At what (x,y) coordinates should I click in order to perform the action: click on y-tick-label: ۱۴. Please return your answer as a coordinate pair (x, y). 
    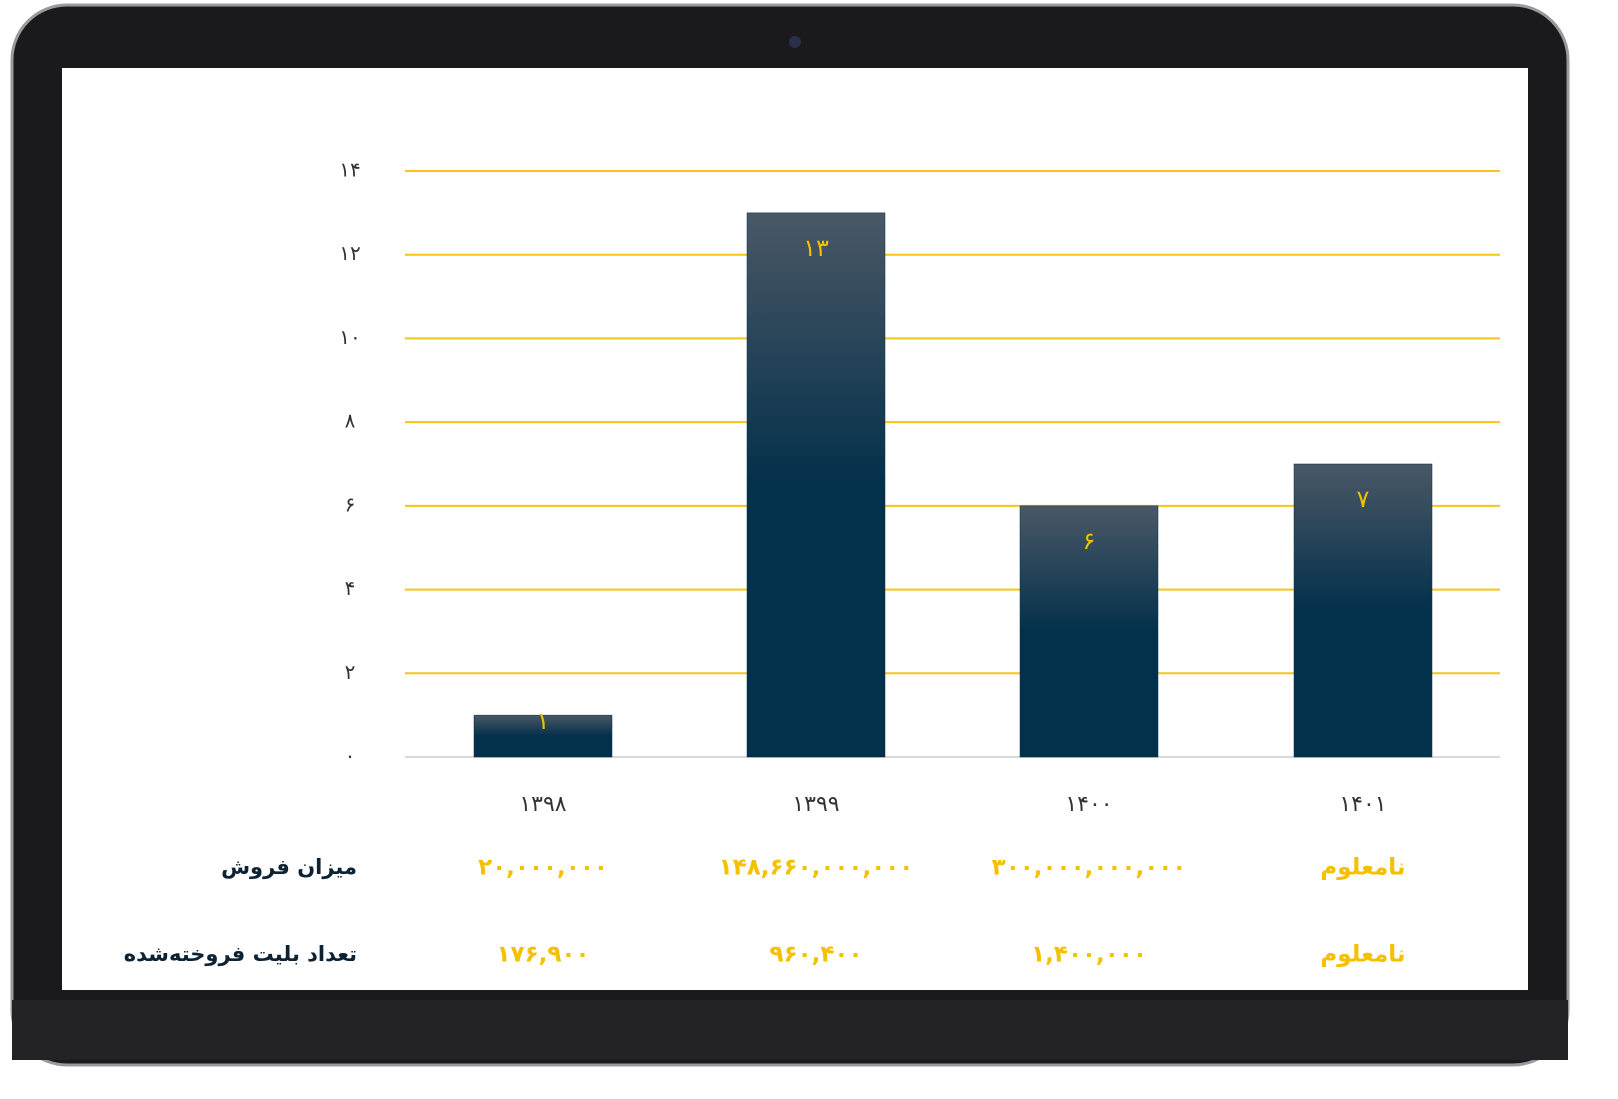
    Looking at the image, I should click on (349, 170).